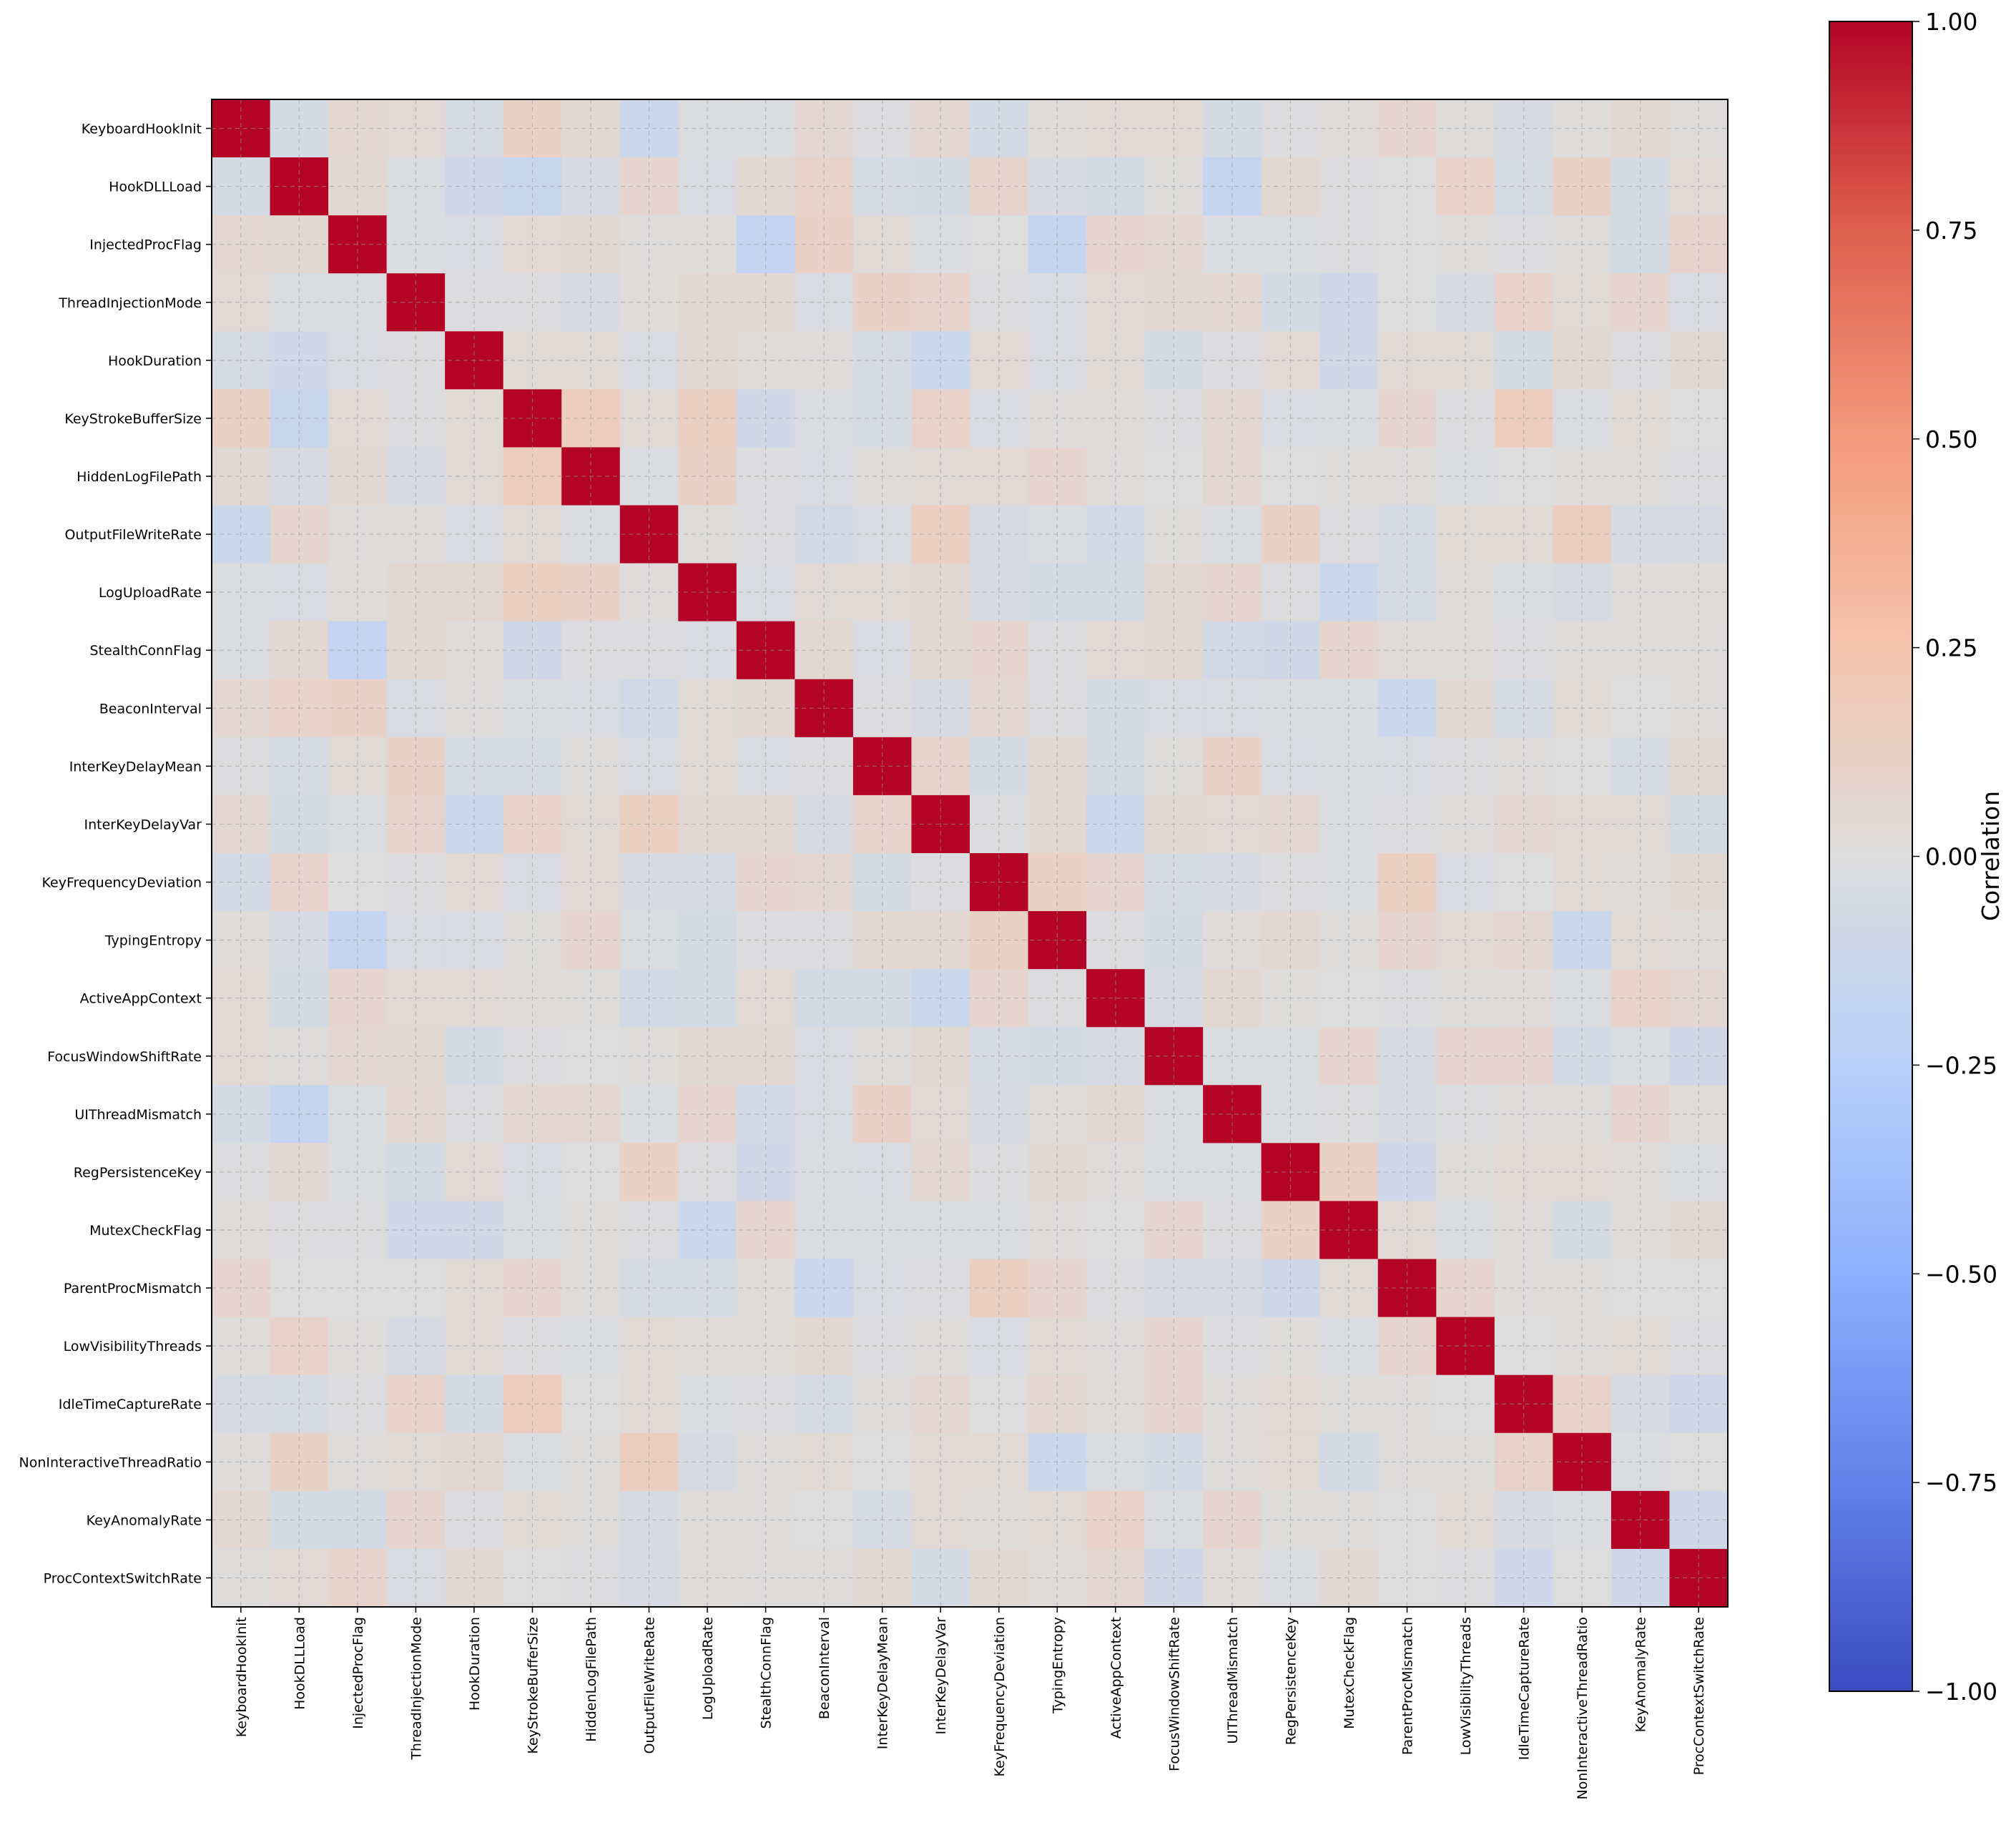 Image resolution: width=2016 pixels, height=1825 pixels. What do you see at coordinates (133, 1346) in the screenshot?
I see `row-label: LowVisibilityThreads` at bounding box center [133, 1346].